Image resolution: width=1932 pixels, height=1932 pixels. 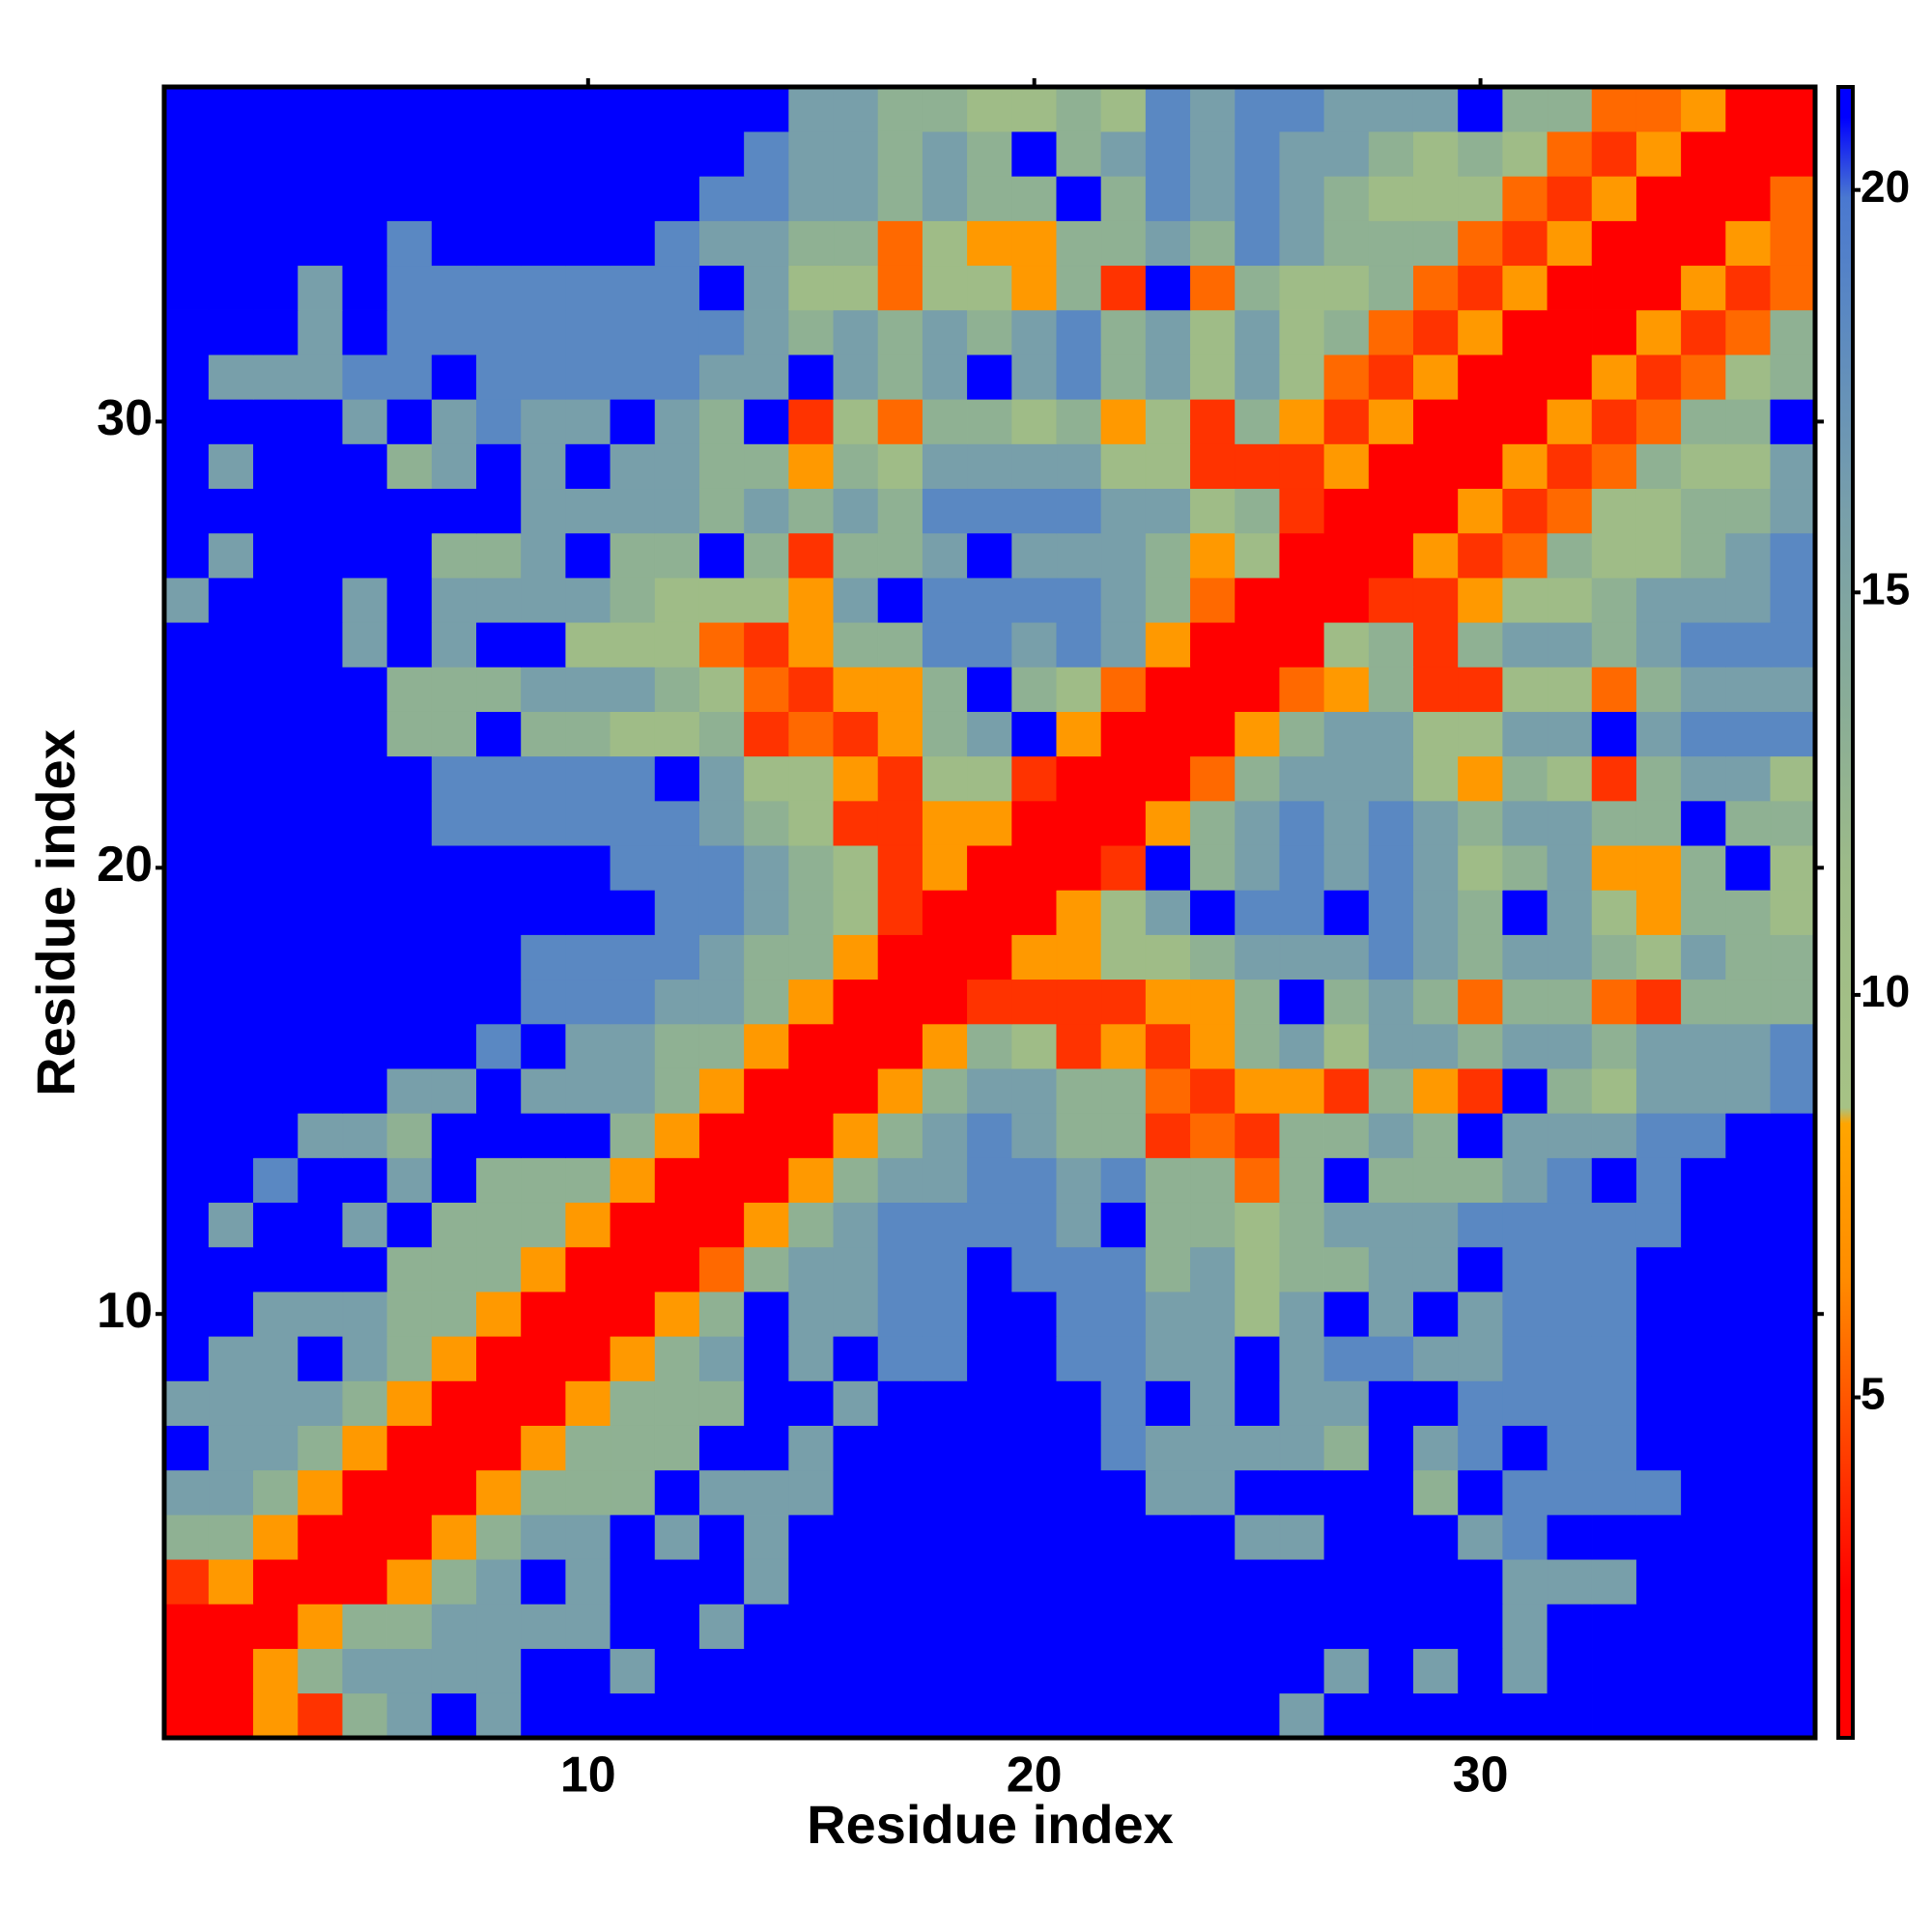 I want to click on y-tick-label: 30, so click(x=125, y=418).